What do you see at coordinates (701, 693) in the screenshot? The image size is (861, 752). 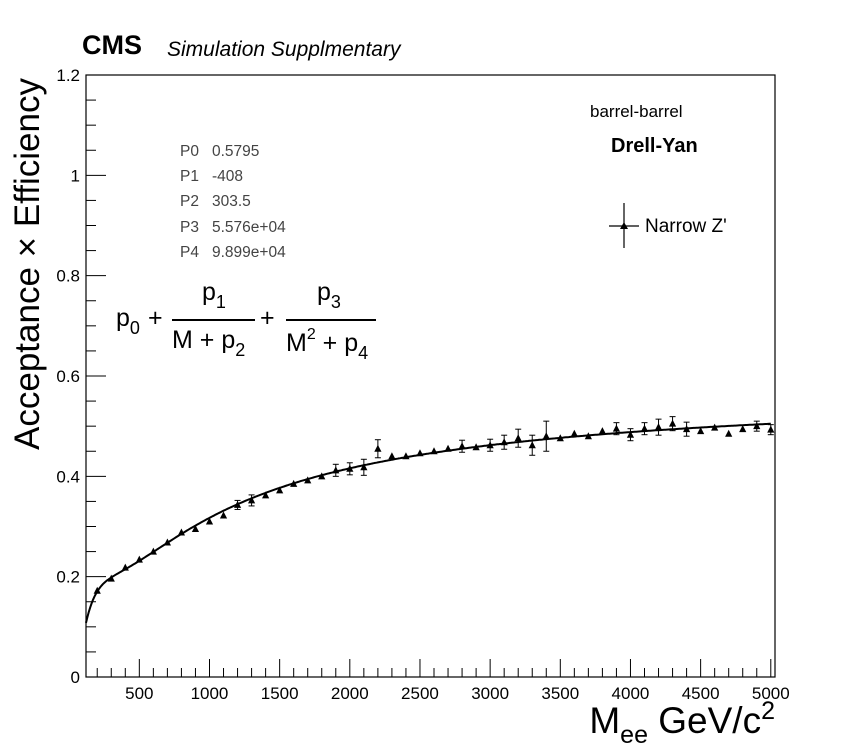 I see `x-tick-label: 4500` at bounding box center [701, 693].